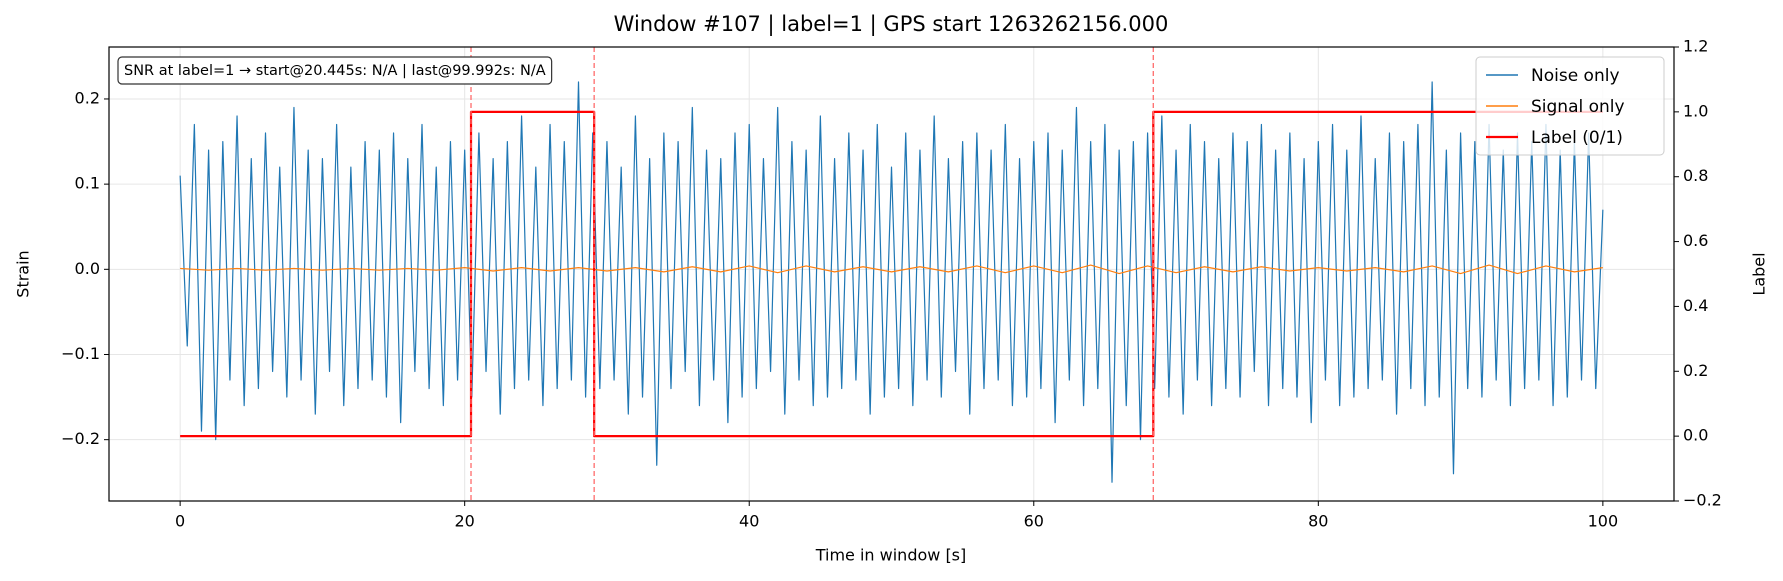  What do you see at coordinates (1695, 240) in the screenshot?
I see `y2-tick-label: 0.6` at bounding box center [1695, 240].